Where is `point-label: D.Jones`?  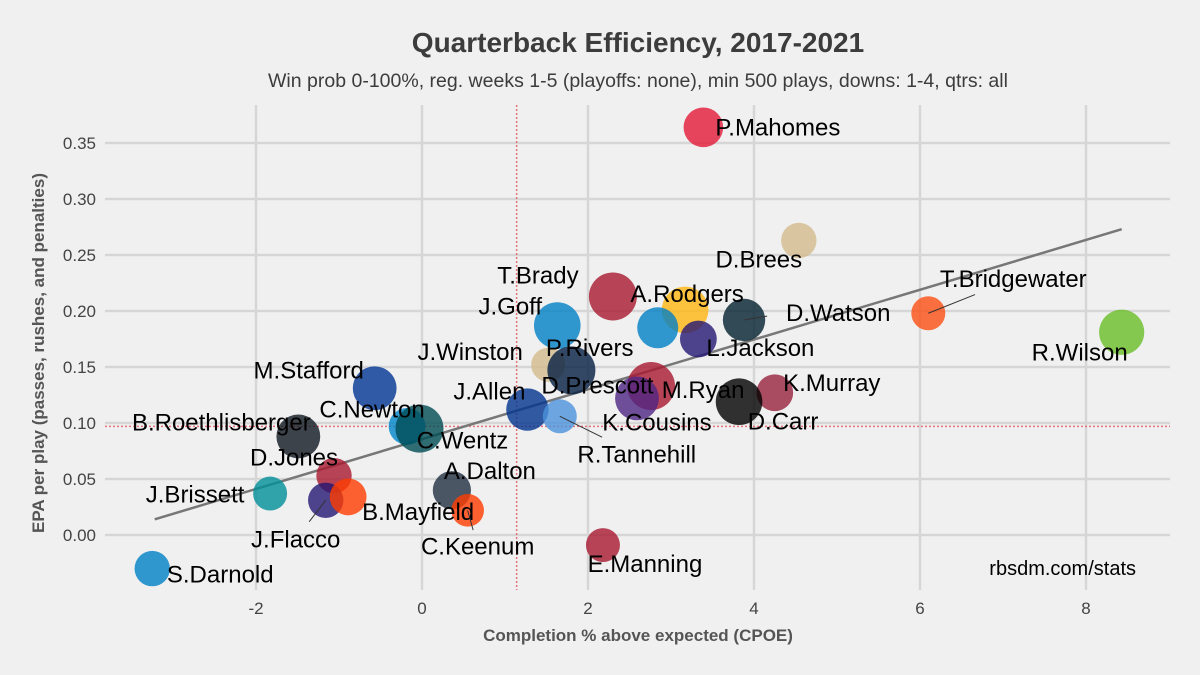 point-label: D.Jones is located at coordinates (294, 458).